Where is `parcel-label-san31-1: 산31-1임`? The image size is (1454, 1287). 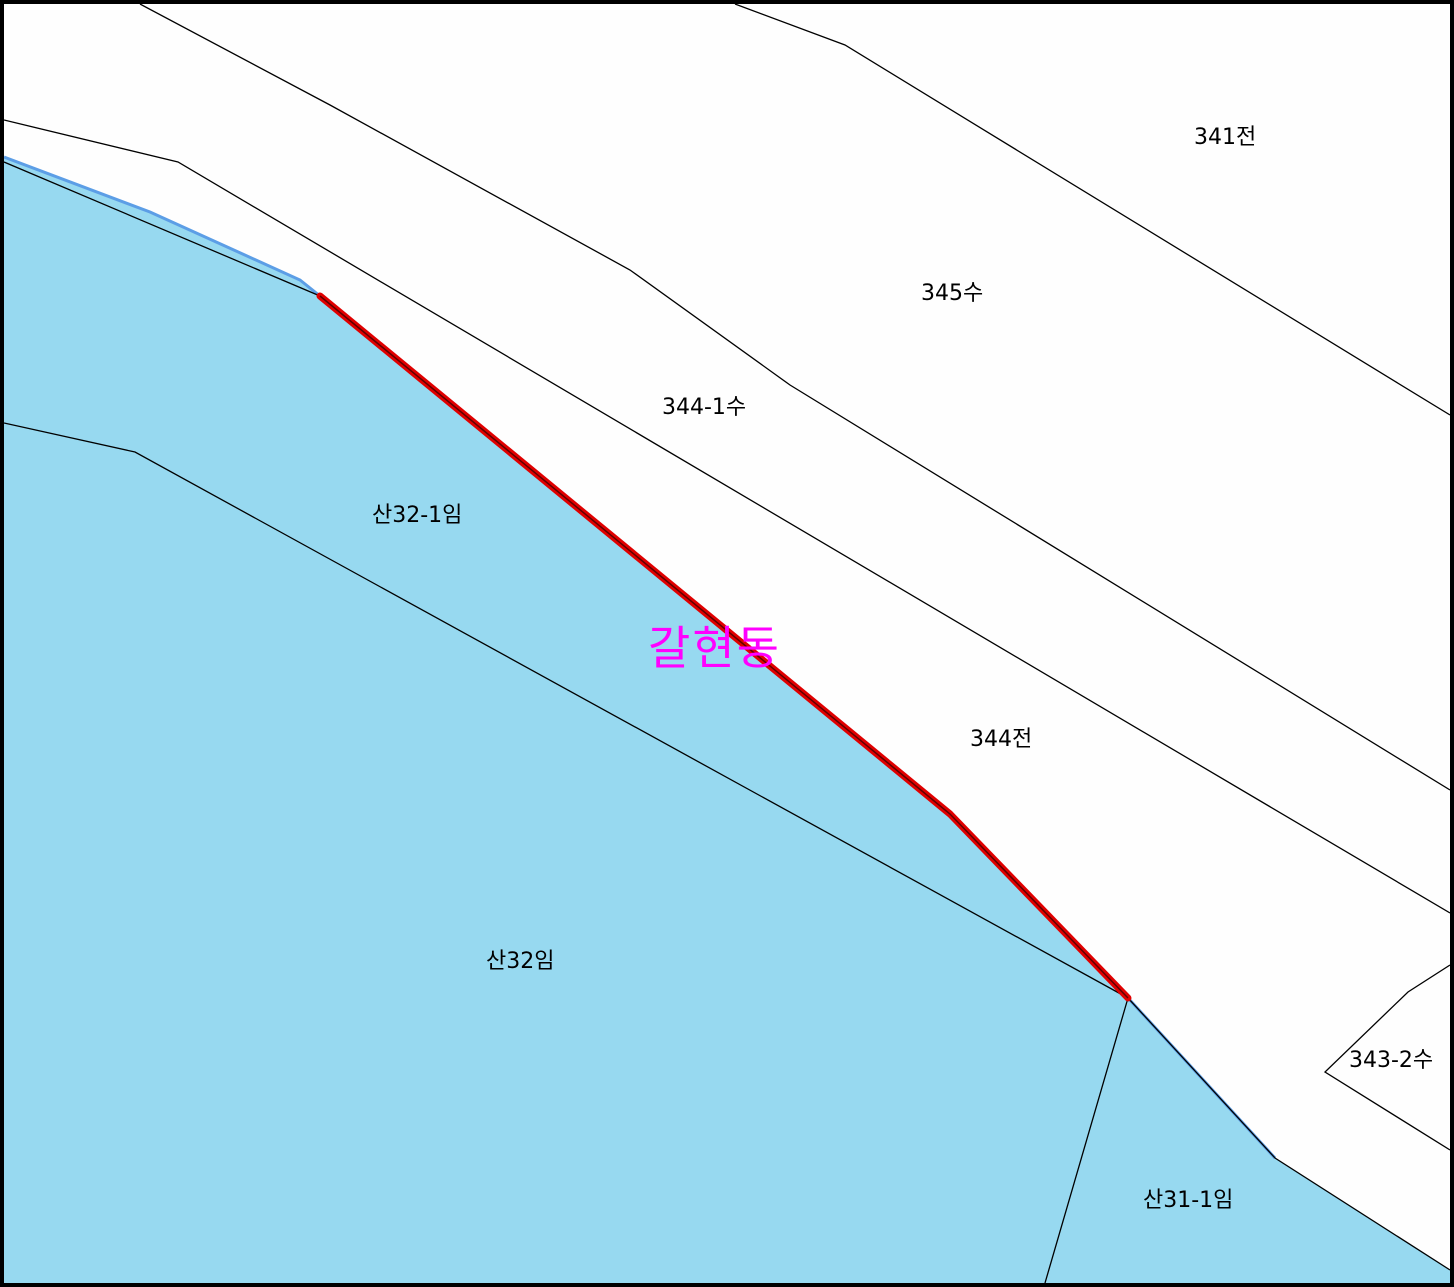
parcel-label-san31-1: 산31-1임 is located at coordinates (1188, 1200).